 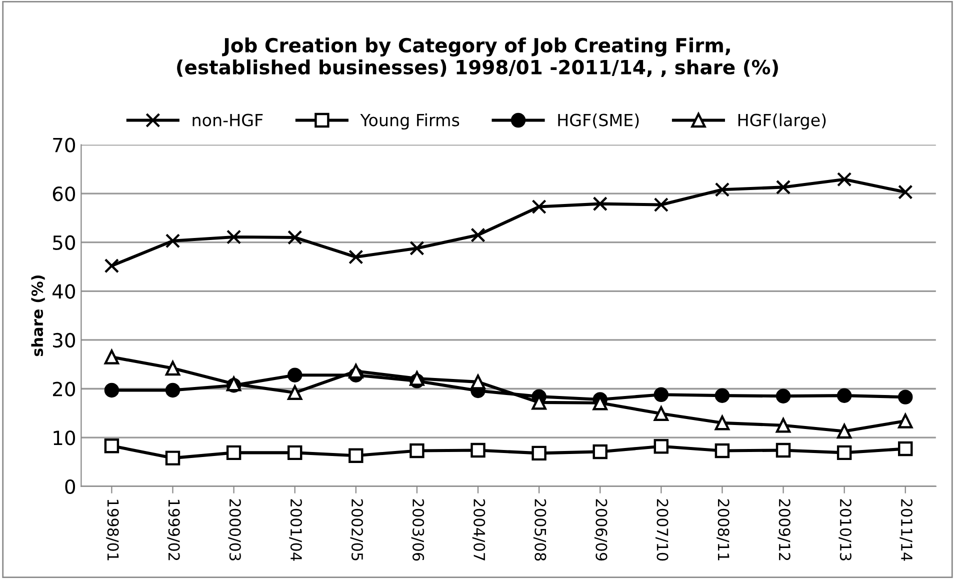 What do you see at coordinates (784, 529) in the screenshot?
I see `x-tick-label: 2009/12` at bounding box center [784, 529].